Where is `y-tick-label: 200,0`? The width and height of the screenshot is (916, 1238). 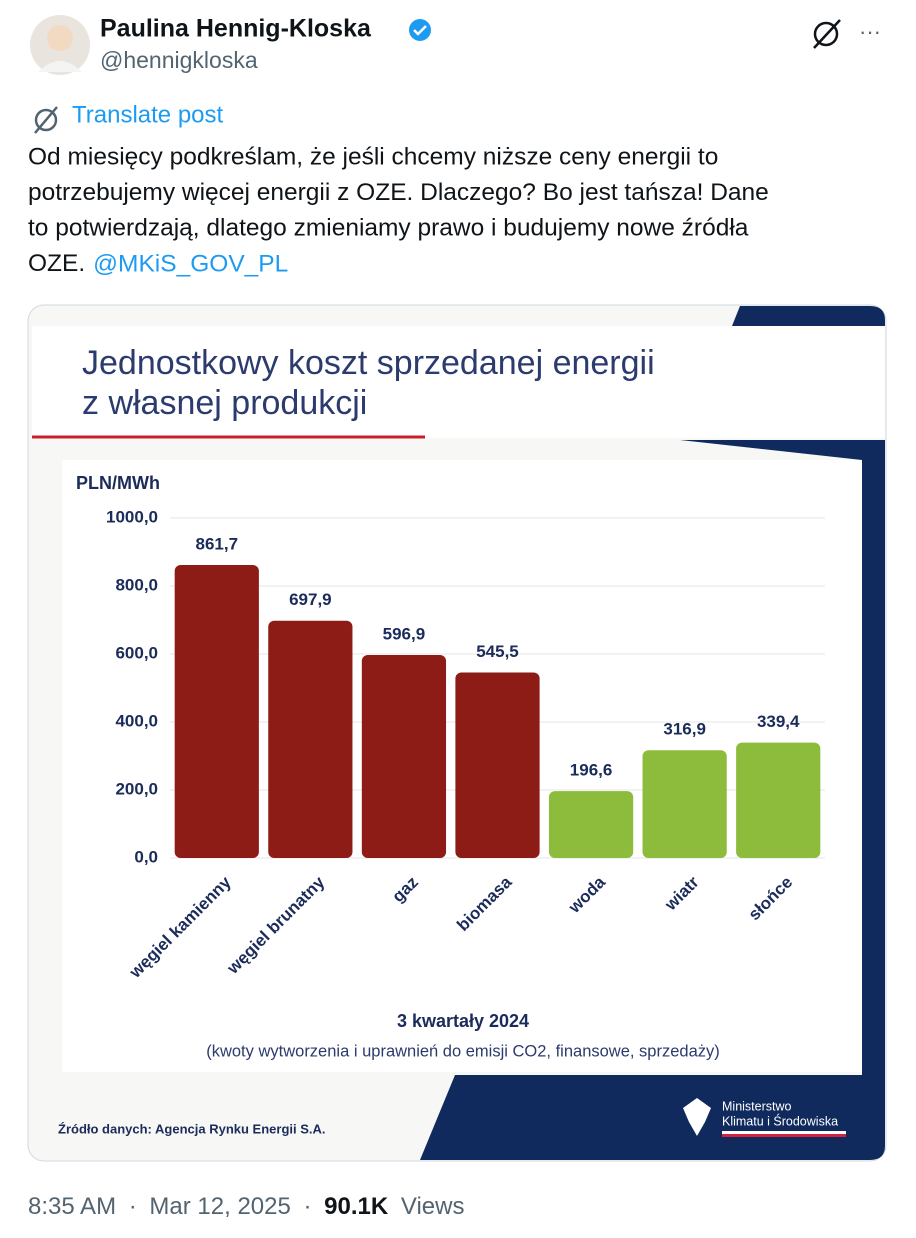
y-tick-label: 200,0 is located at coordinates (136, 788).